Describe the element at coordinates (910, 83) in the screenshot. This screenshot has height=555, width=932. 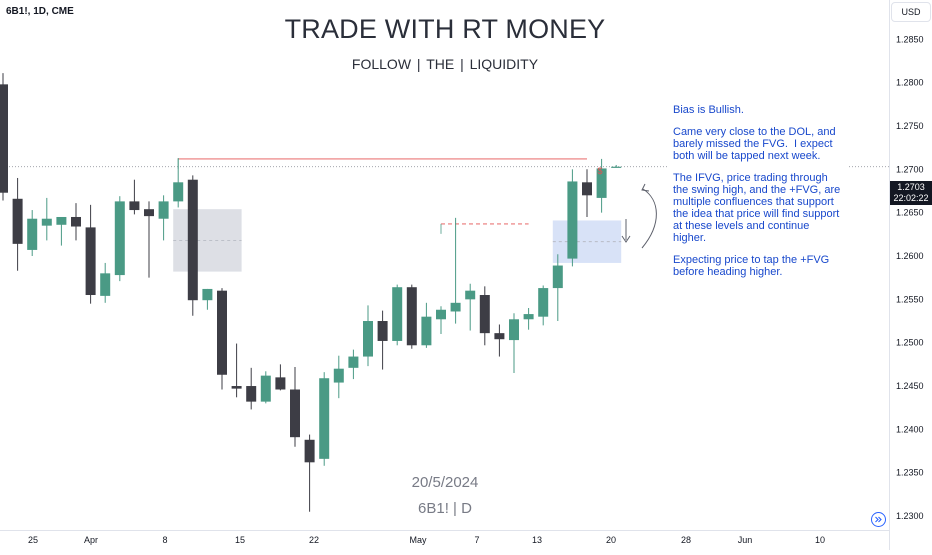
I see `price-tick-label: 1.2800` at that location.